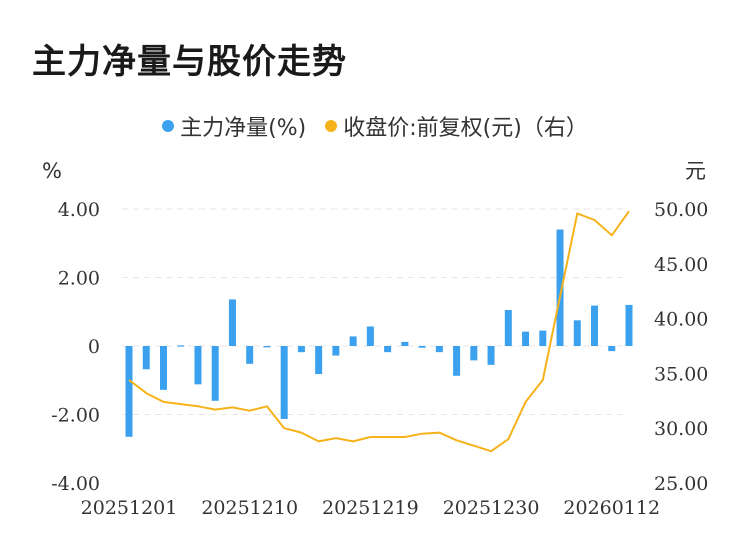 This screenshot has height=558, width=750. I want to click on legend-label-bar: 主力净量(%), so click(243, 128).